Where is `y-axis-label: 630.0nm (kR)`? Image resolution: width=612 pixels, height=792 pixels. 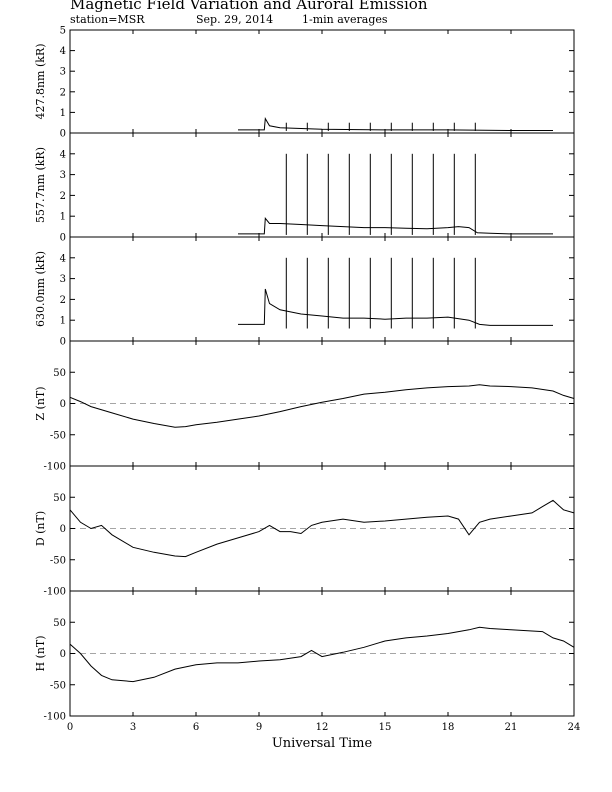
y-axis-label: 630.0nm (kR) is located at coordinates (40, 289).